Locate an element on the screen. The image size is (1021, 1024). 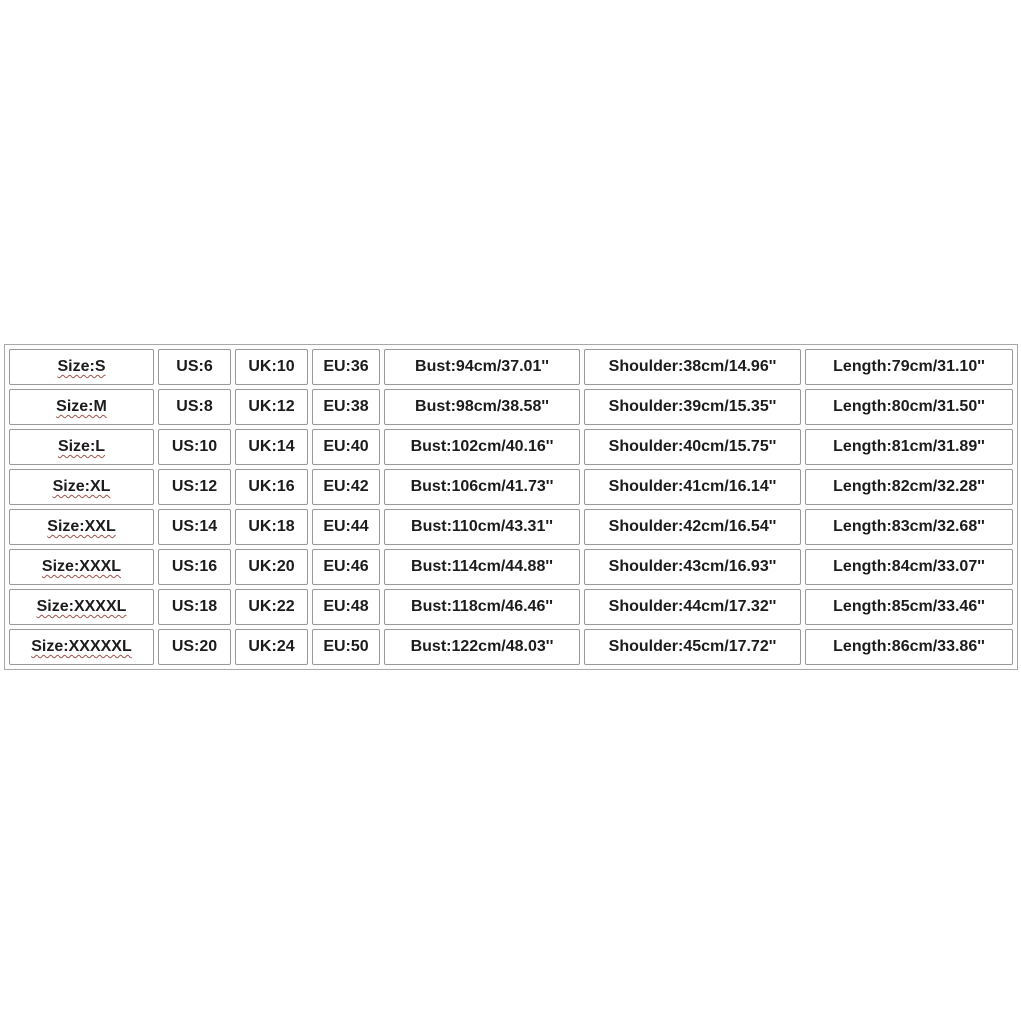
cell-text: Shoulder:41cm/16.14'' is located at coordinates (692, 486).